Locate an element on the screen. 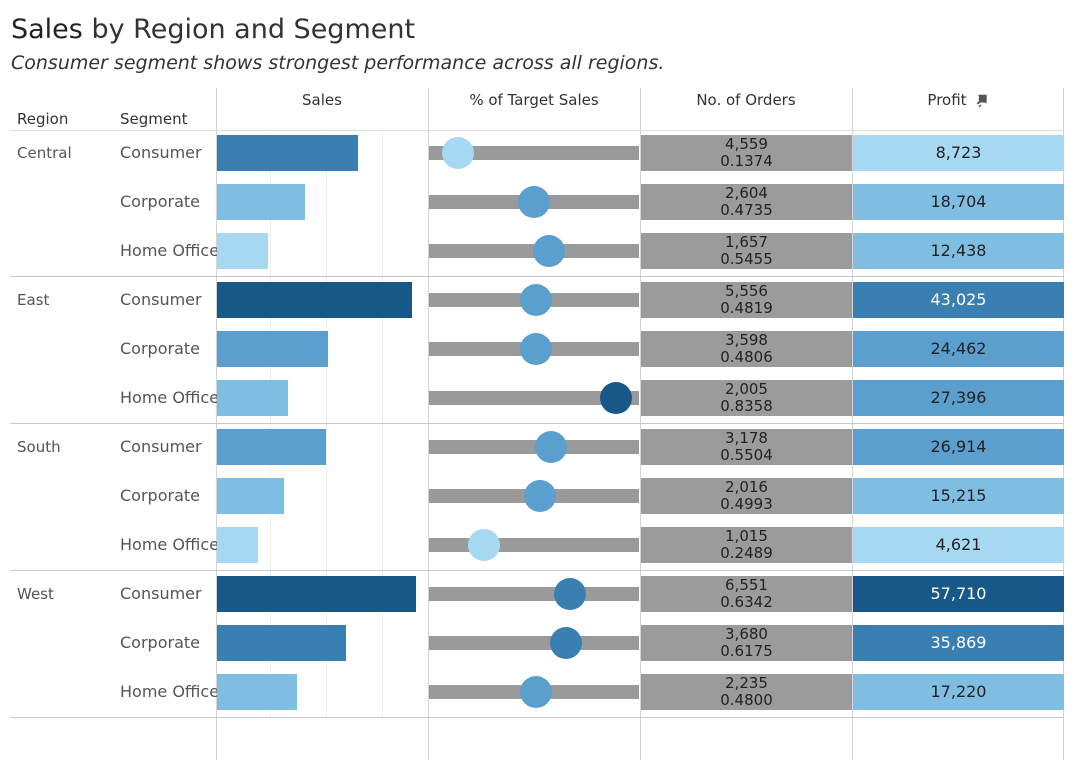 The height and width of the screenshot is (768, 1073). orders-count: 4,559 is located at coordinates (746, 144).